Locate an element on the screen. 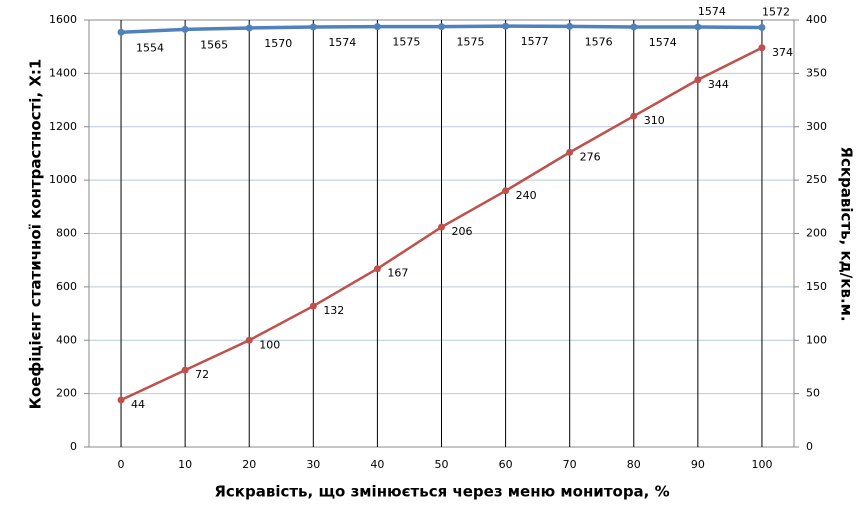 The image size is (866, 517). x-tick-label: 100 is located at coordinates (761, 464).